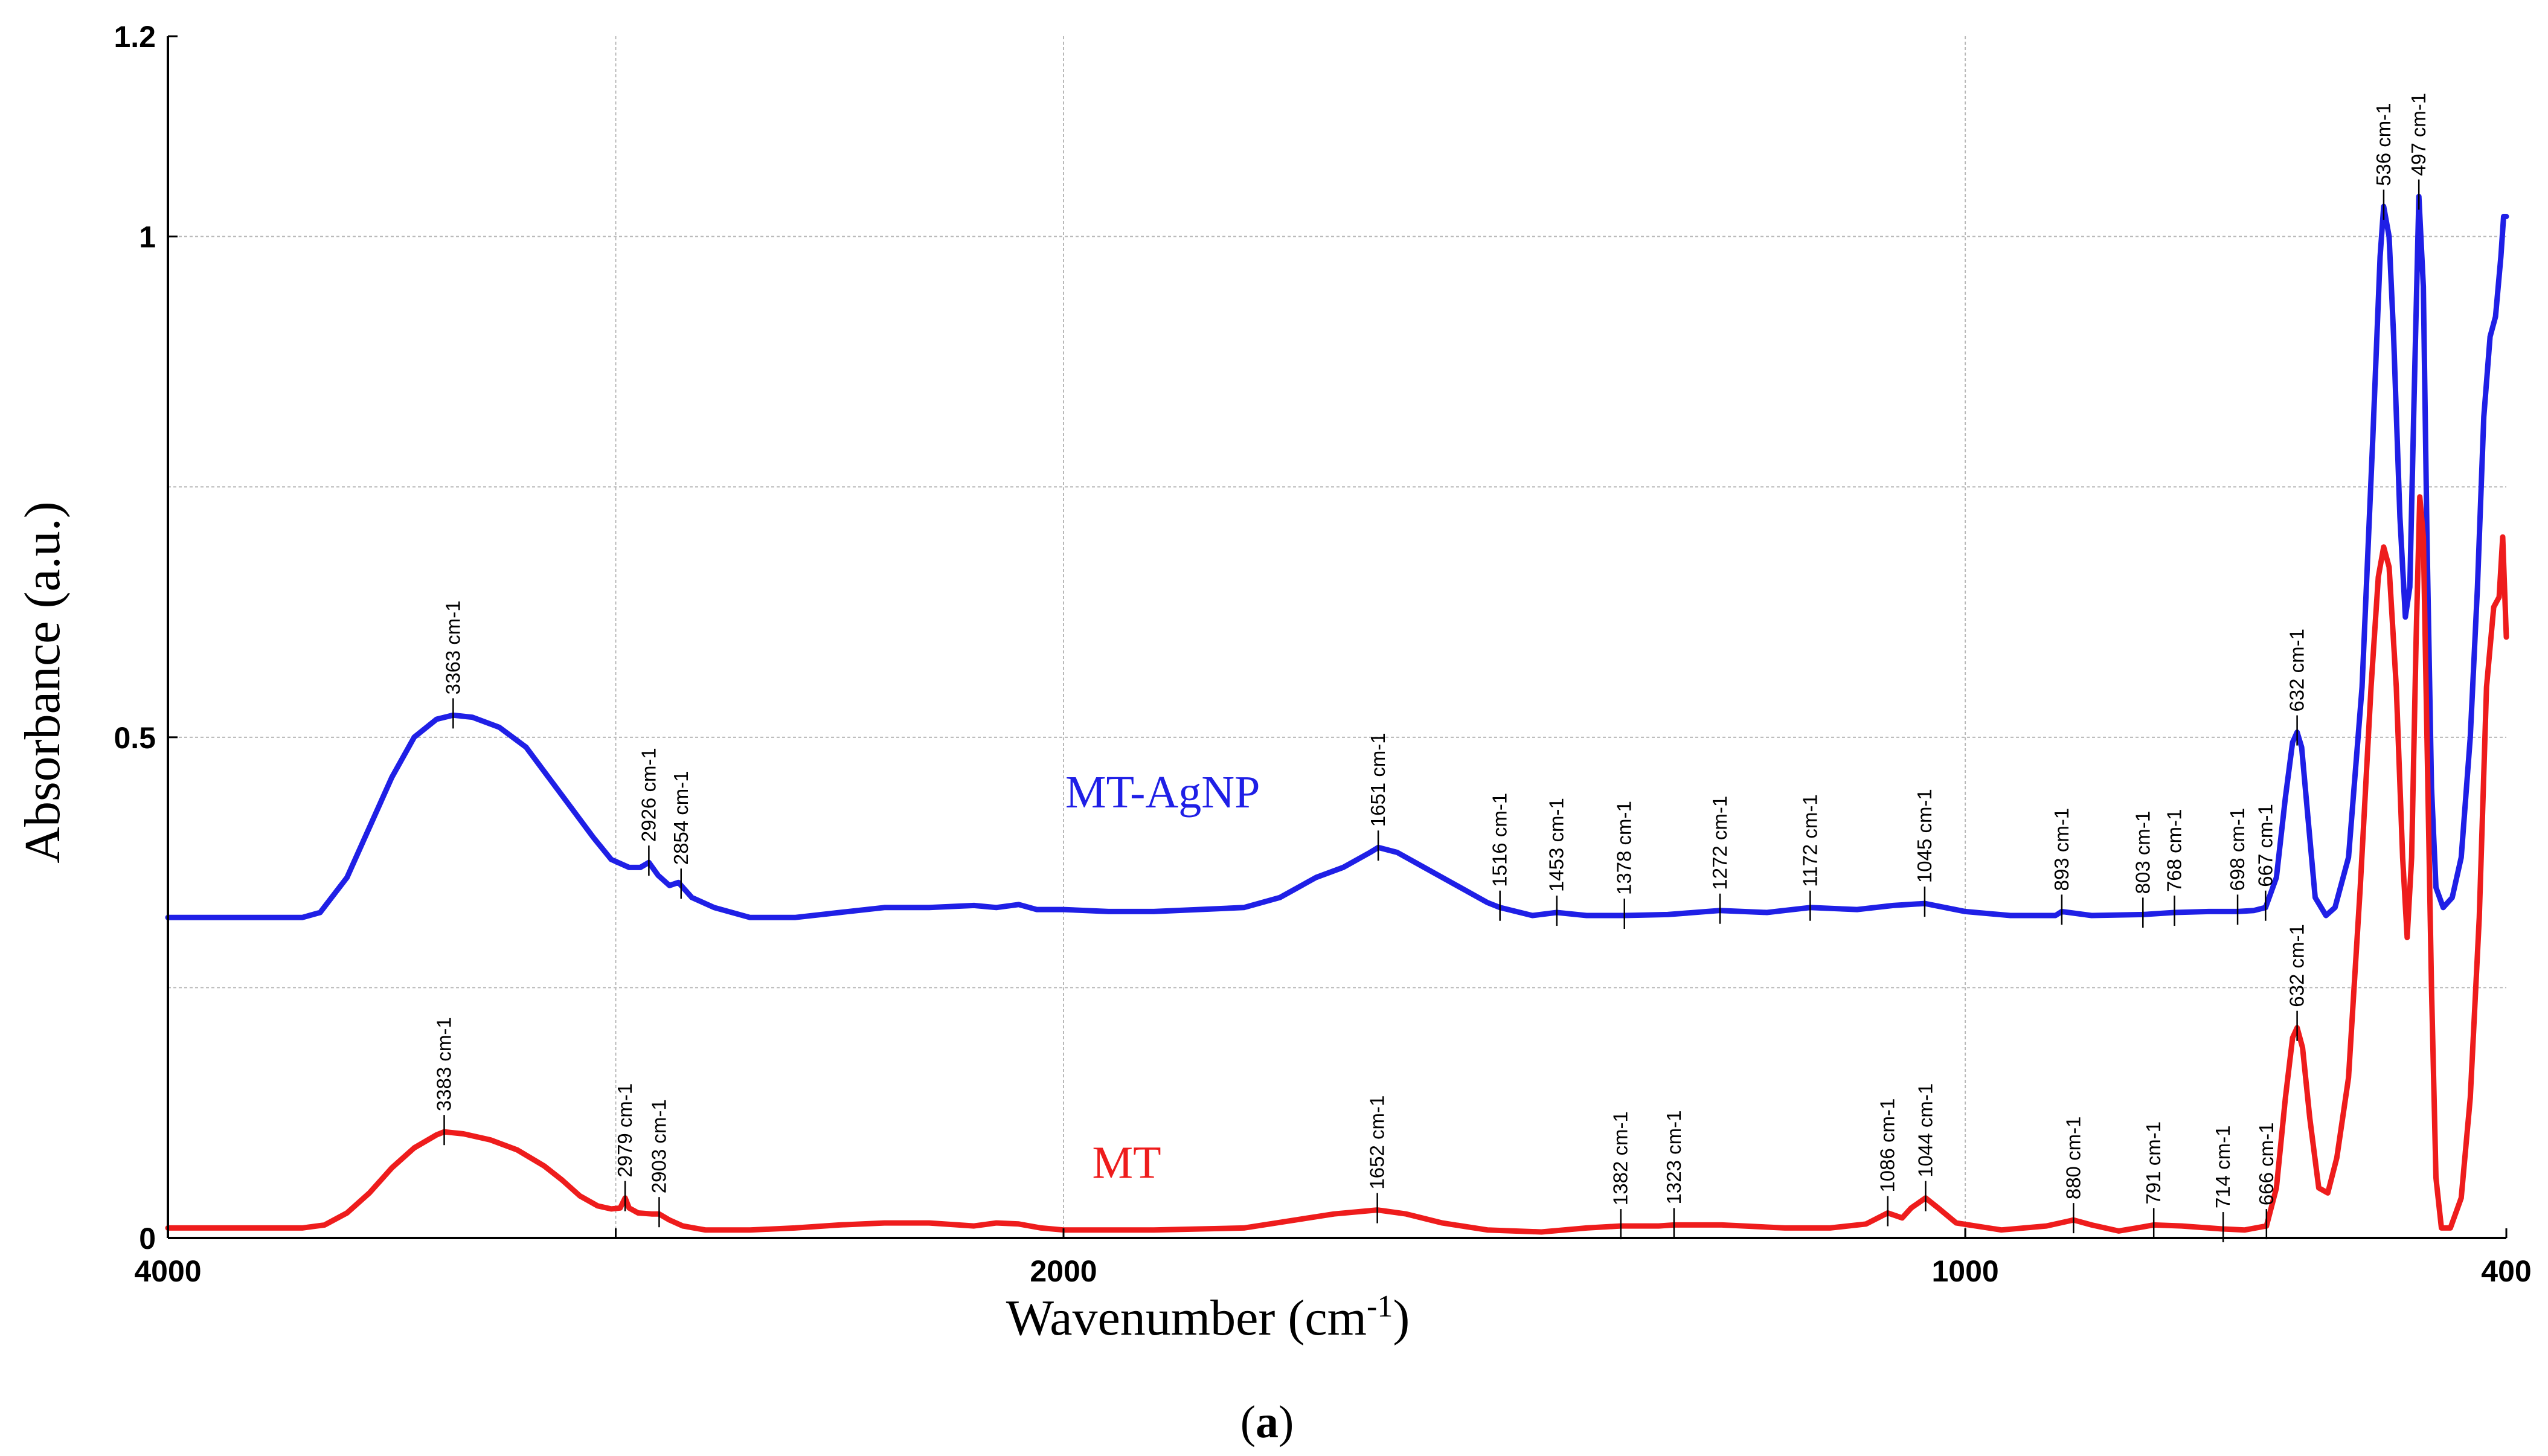 This screenshot has width=2548, height=1456. What do you see at coordinates (1887, 1145) in the screenshot?
I see `peak-label: 1086 cm-1` at bounding box center [1887, 1145].